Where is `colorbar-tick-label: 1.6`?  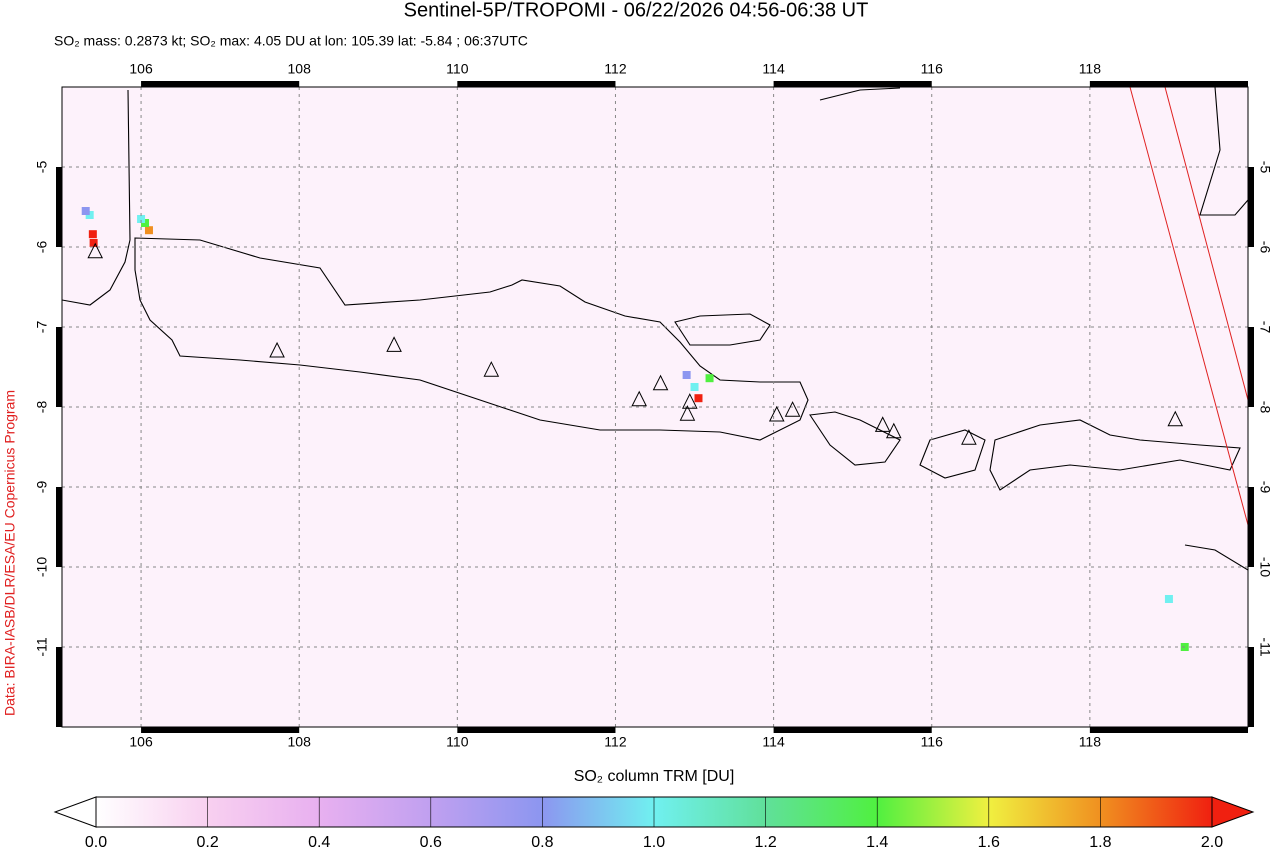 colorbar-tick-label: 1.6 is located at coordinates (989, 842).